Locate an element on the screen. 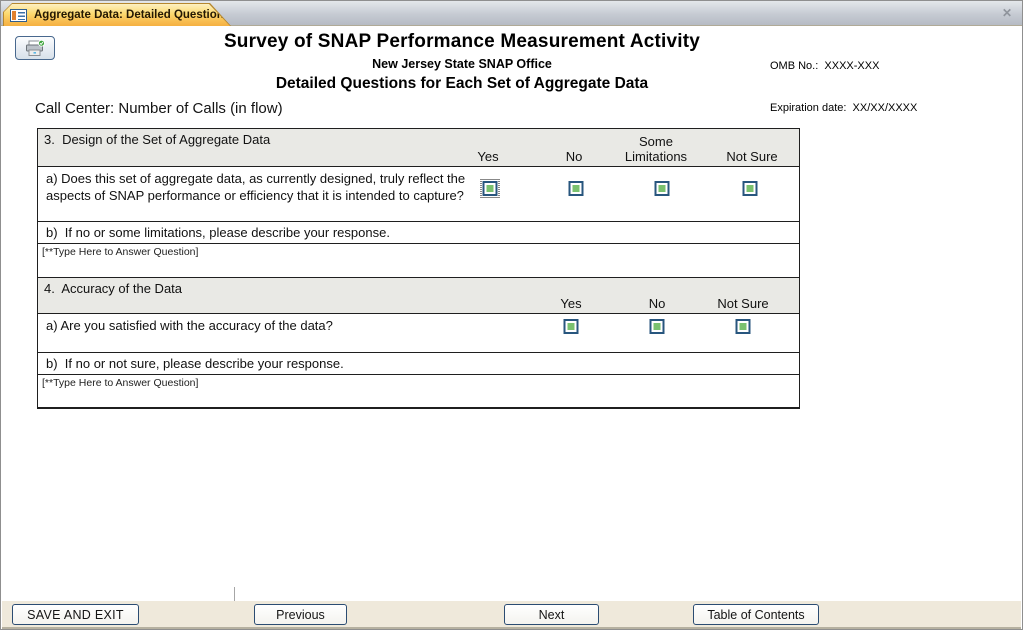 The image size is (1023, 630). q4-section-title: 4. Accuracy of the Data is located at coordinates (113, 288).